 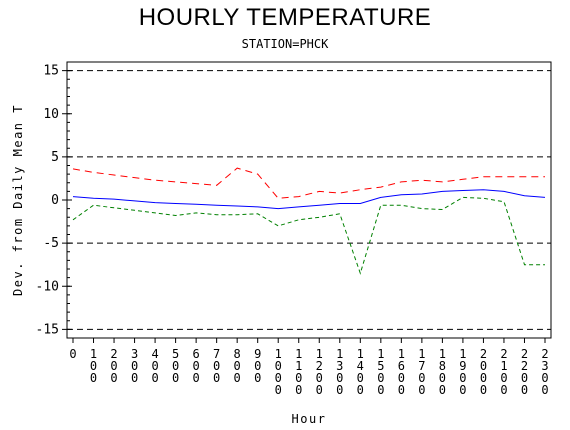 I want to click on y-ticks: -15 -10 -5 0 5 10 15, so click(x=54, y=200).